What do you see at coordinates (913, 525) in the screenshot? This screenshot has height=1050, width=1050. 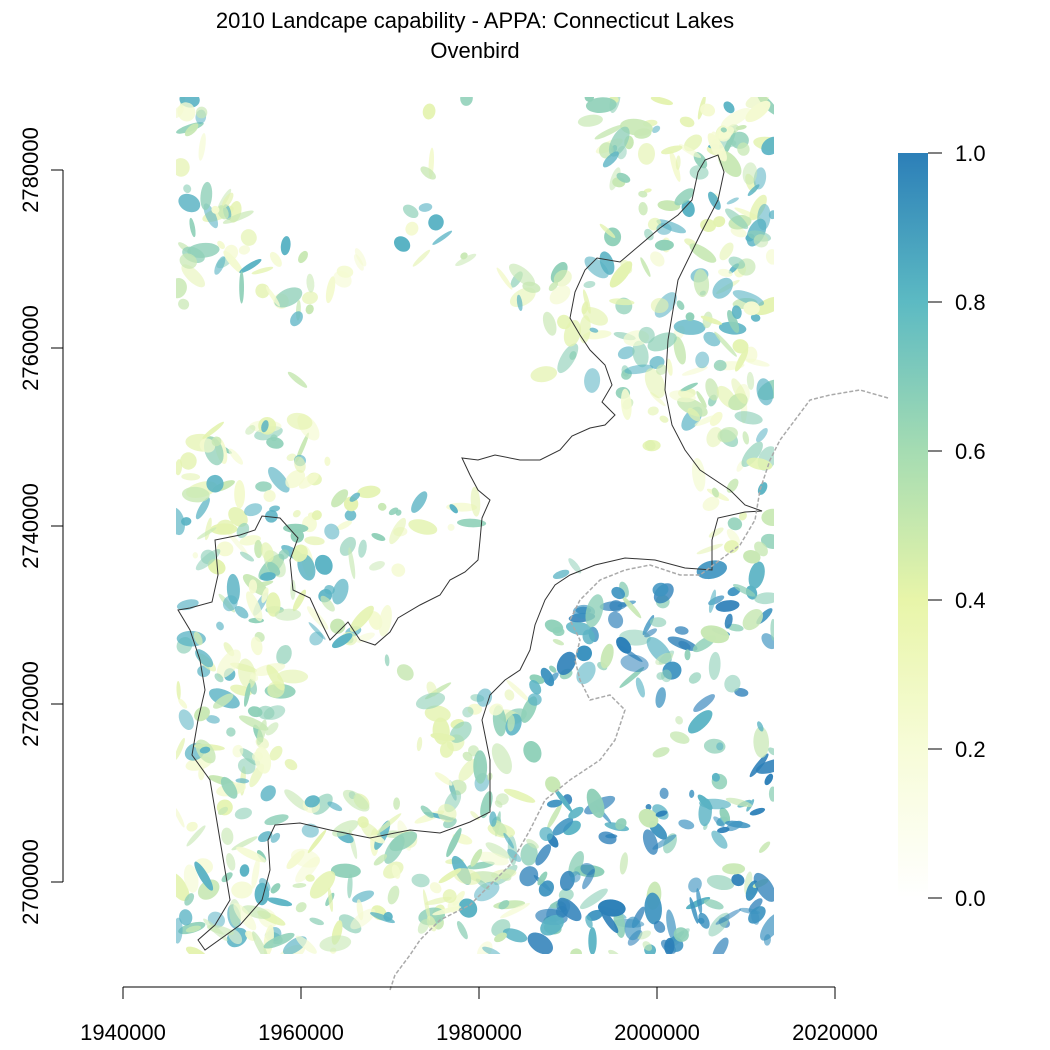 I see `legend-bar` at bounding box center [913, 525].